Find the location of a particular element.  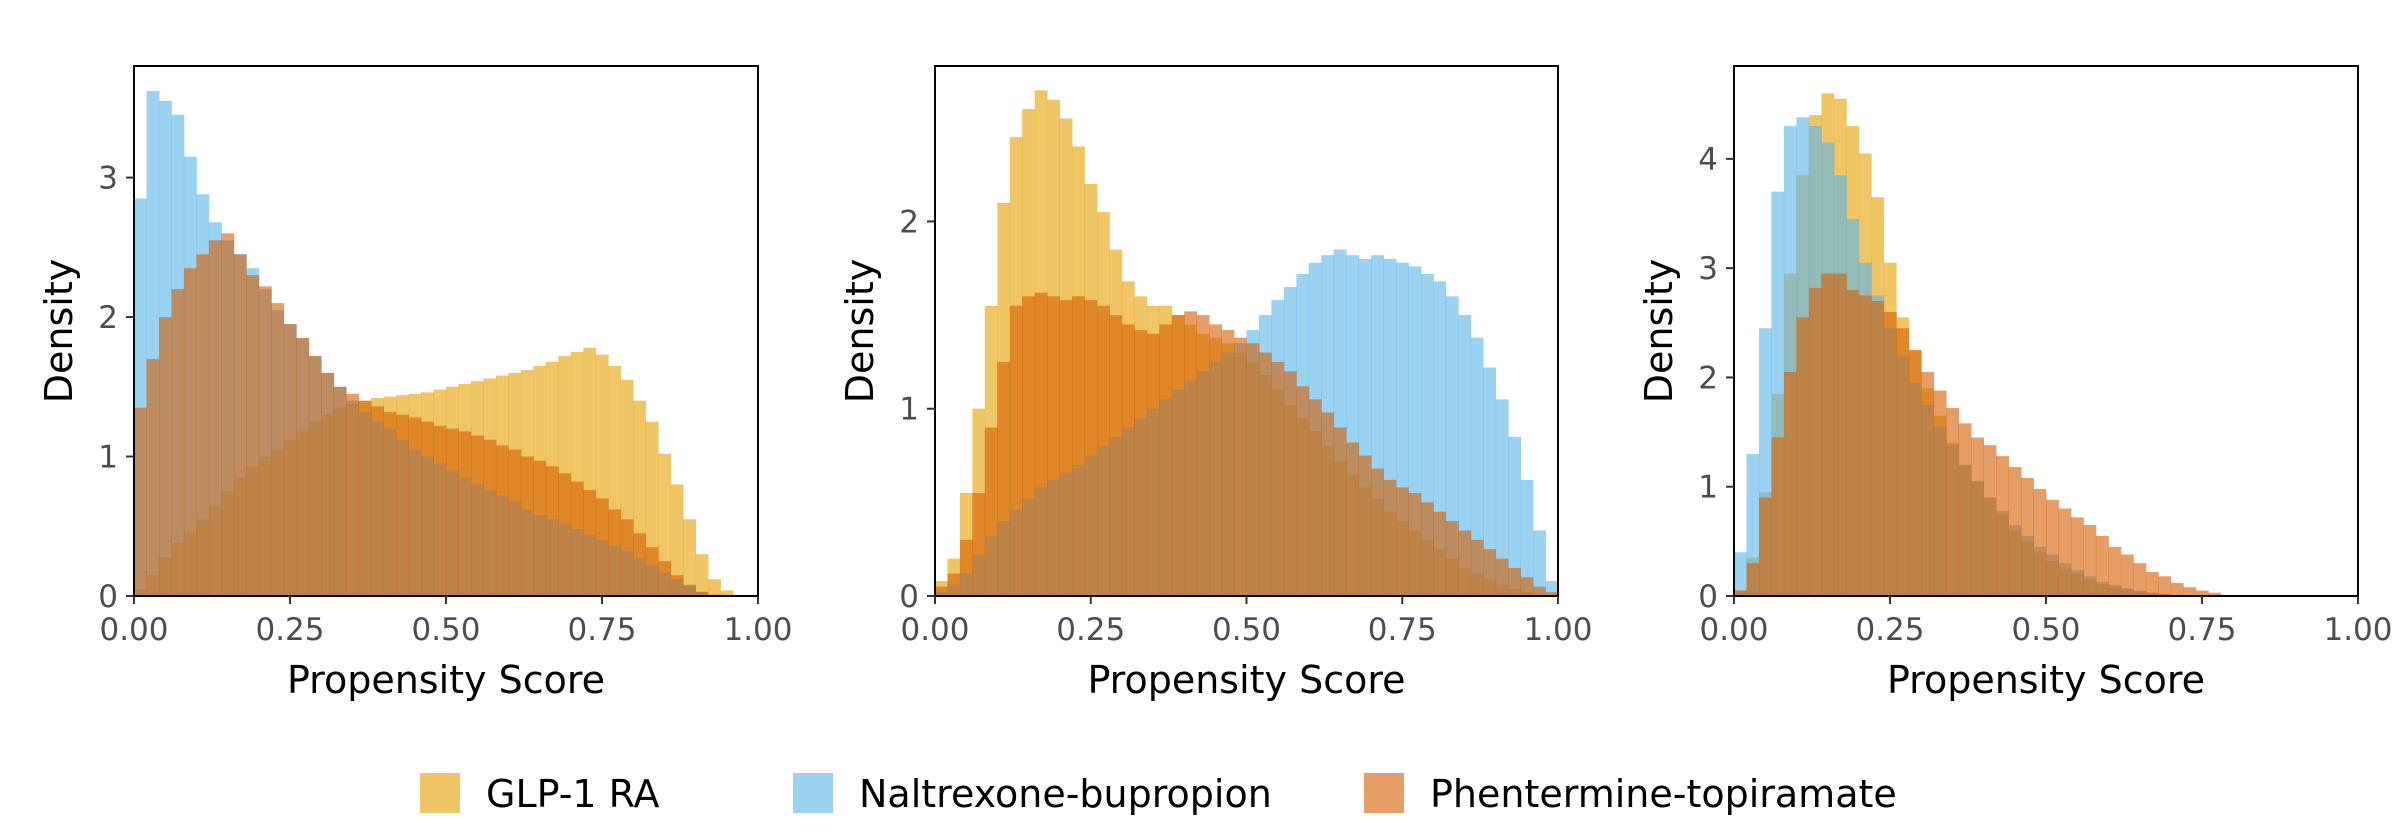

x-tick-label: 0.00 is located at coordinates (1733, 630).